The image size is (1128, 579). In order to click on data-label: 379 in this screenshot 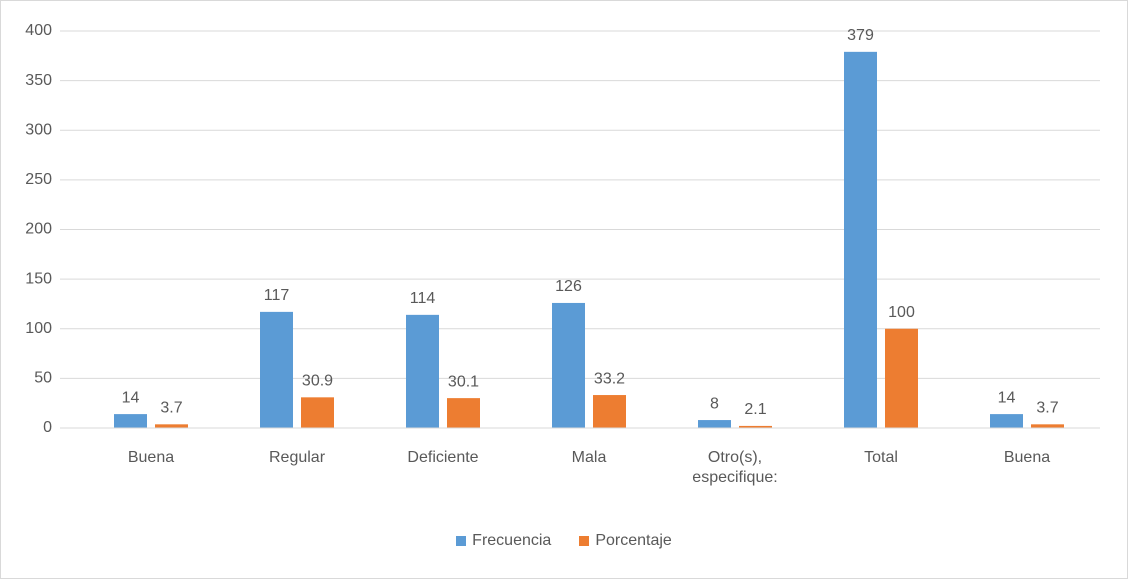, I will do `click(860, 35)`.